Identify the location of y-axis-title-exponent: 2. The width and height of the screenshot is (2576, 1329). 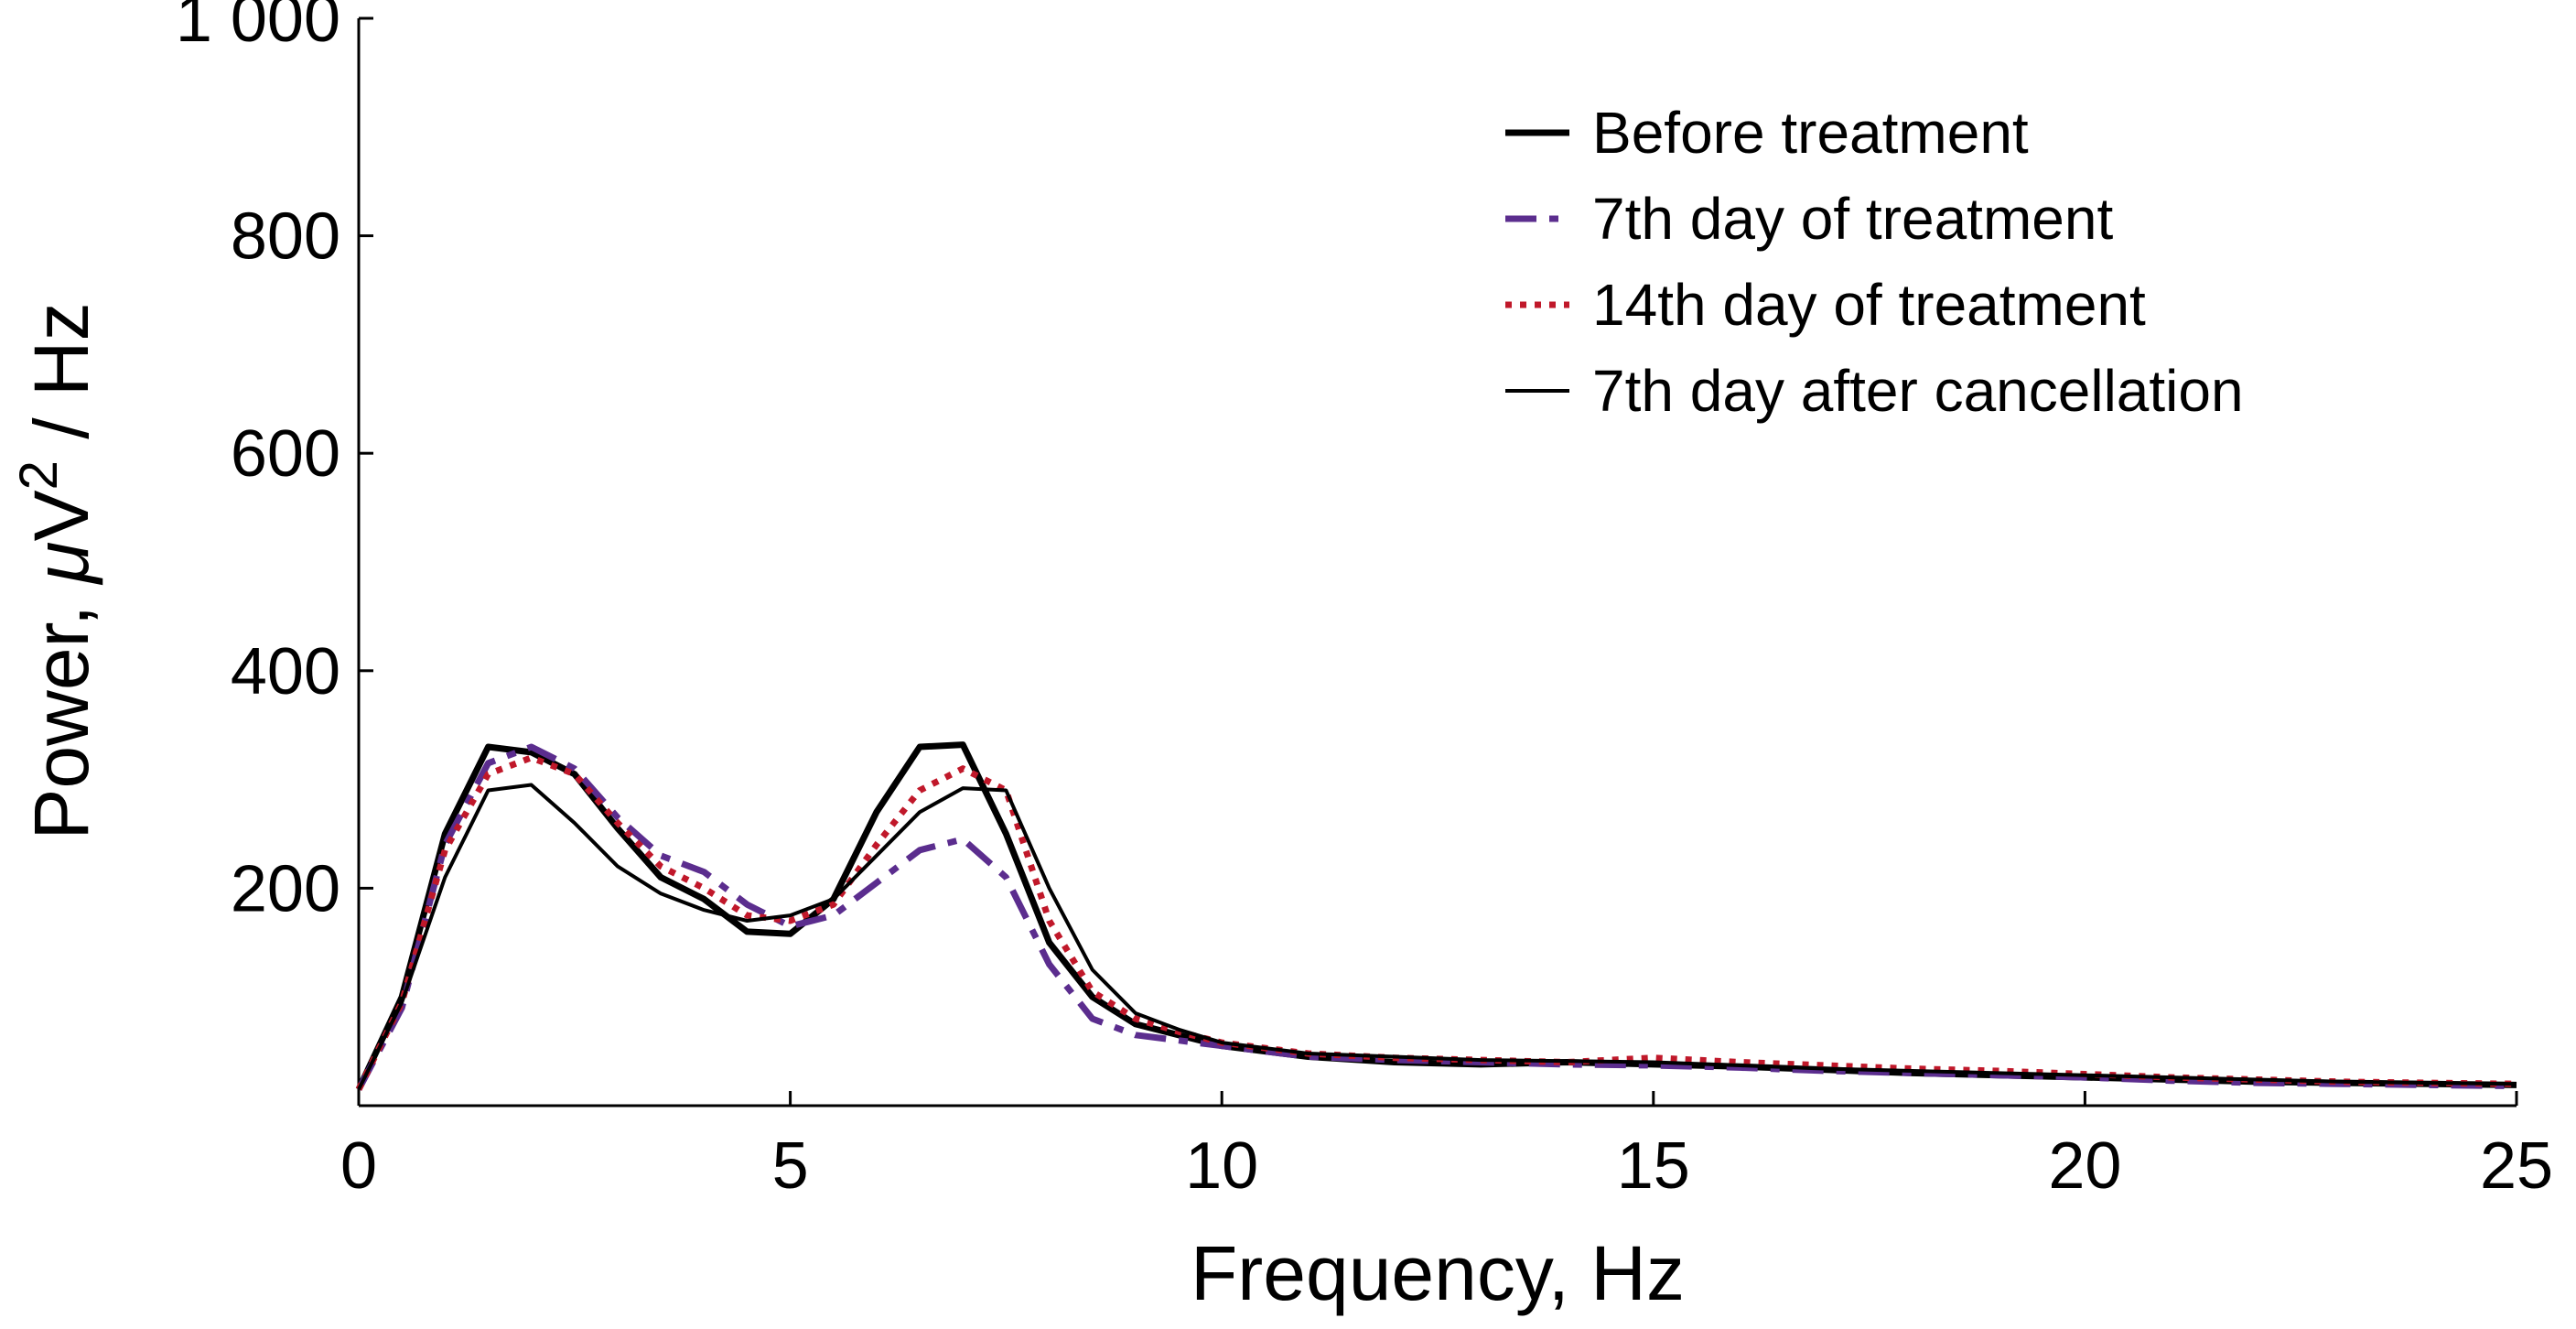
(39, 475).